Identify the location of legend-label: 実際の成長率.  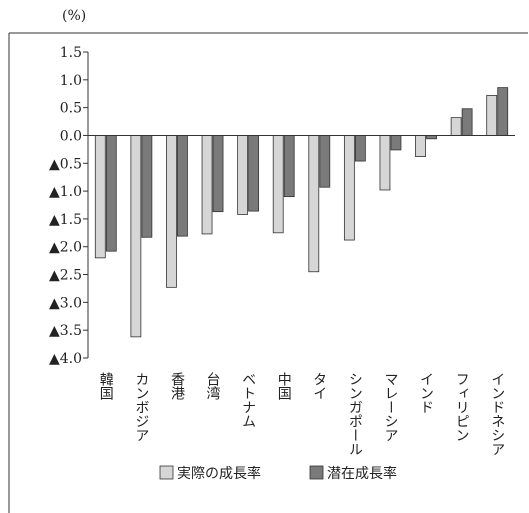
(219, 473).